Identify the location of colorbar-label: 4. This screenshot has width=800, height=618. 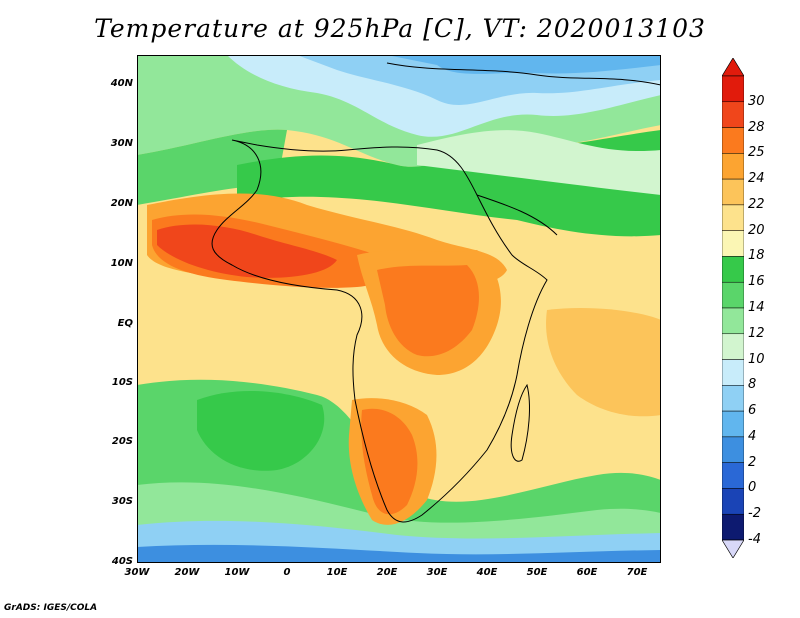
(752, 436).